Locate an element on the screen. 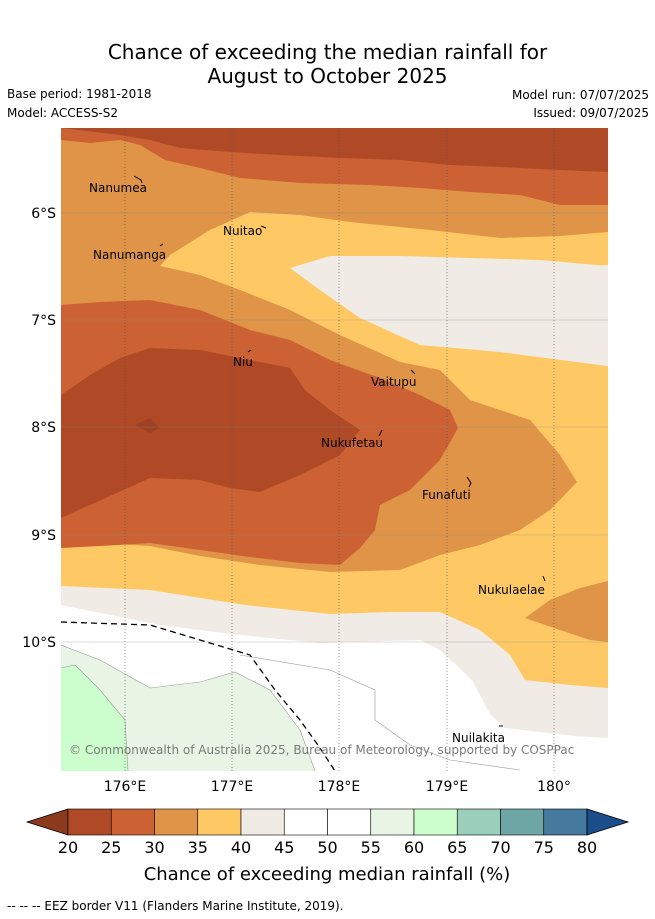 This screenshot has height=919, width=655. colorbar-tick: 40 is located at coordinates (241, 847).